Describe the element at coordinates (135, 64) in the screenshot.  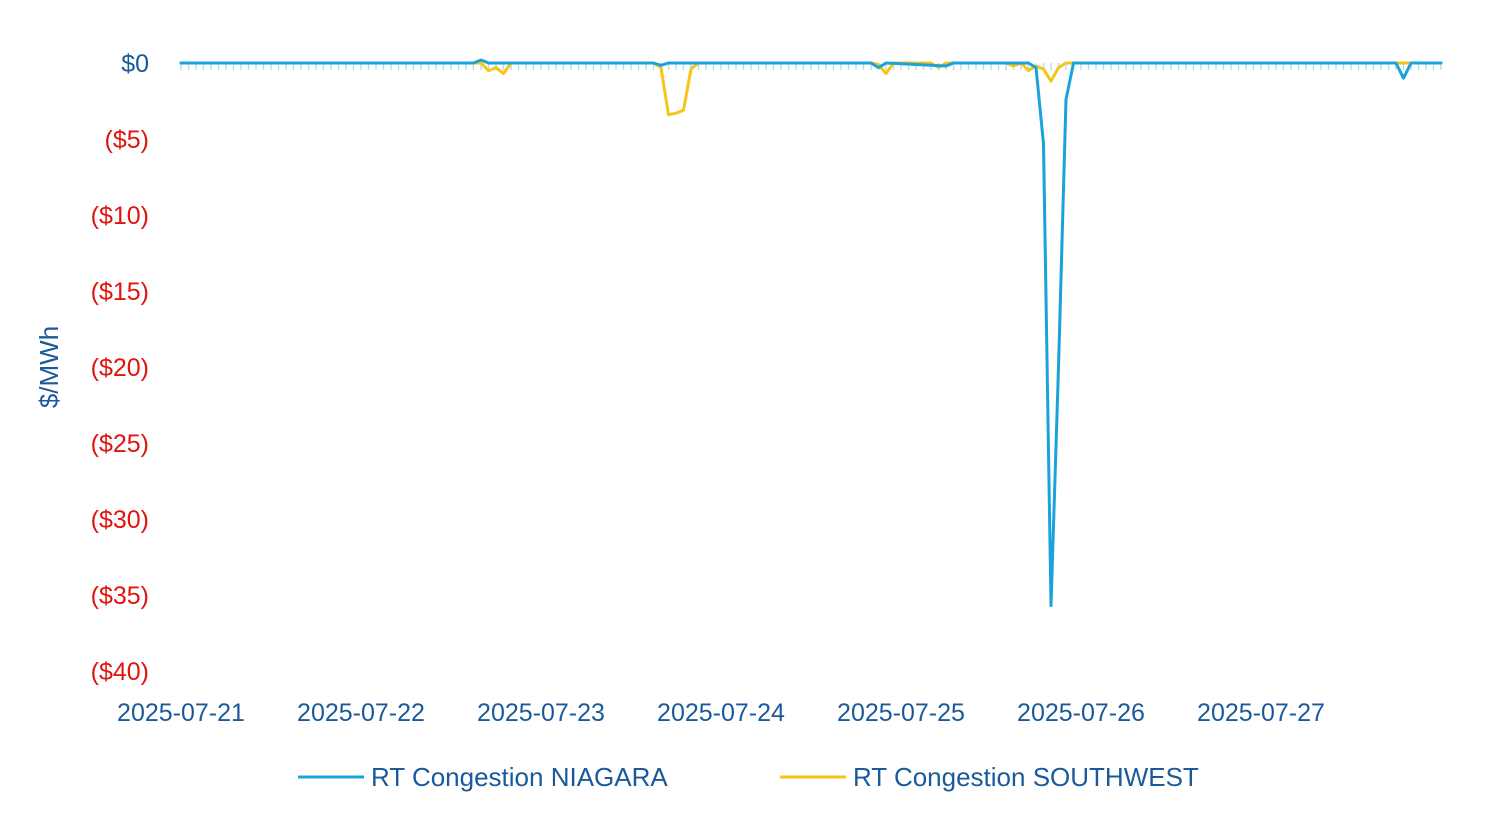
I see `y-tick-label: $0` at that location.